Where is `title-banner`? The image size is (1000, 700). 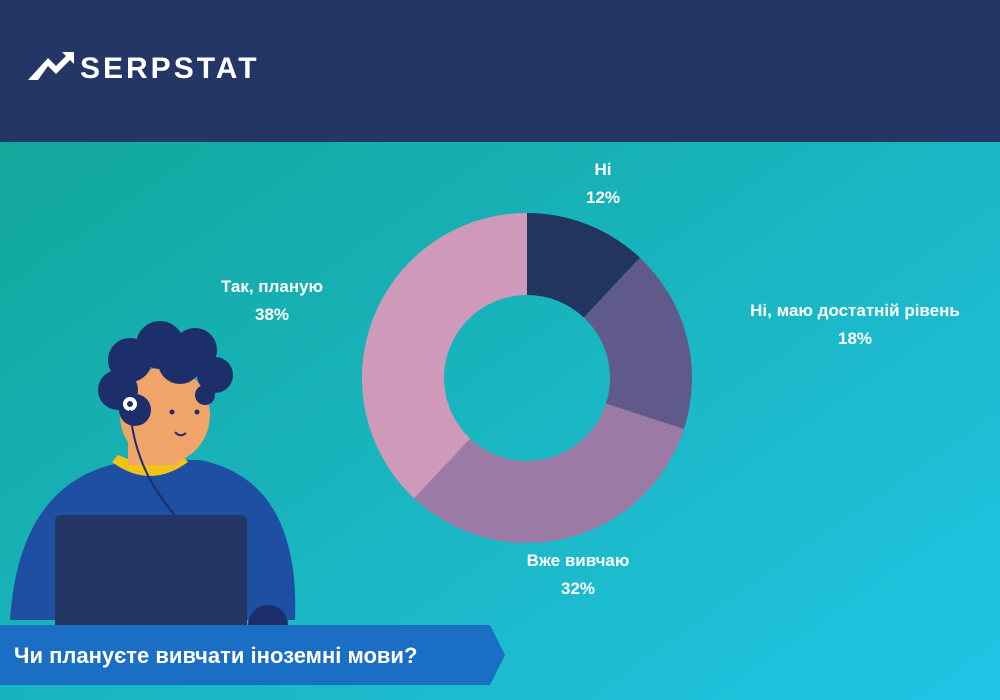 title-banner is located at coordinates (252, 655).